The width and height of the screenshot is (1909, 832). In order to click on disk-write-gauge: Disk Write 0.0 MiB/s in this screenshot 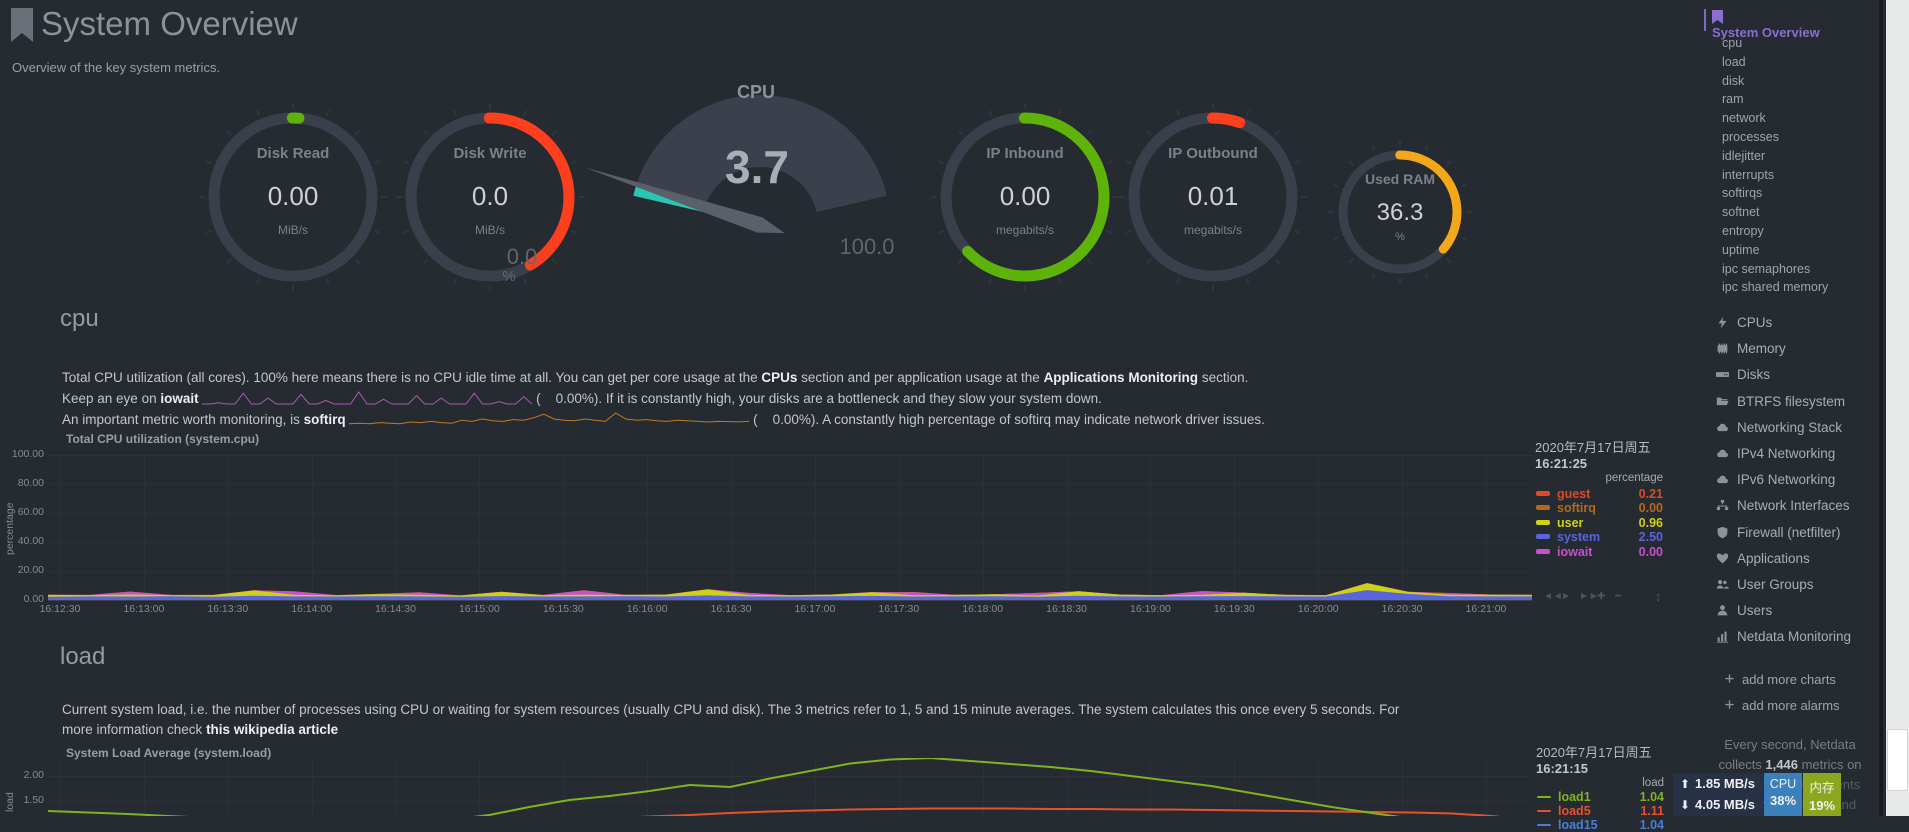, I will do `click(490, 197)`.